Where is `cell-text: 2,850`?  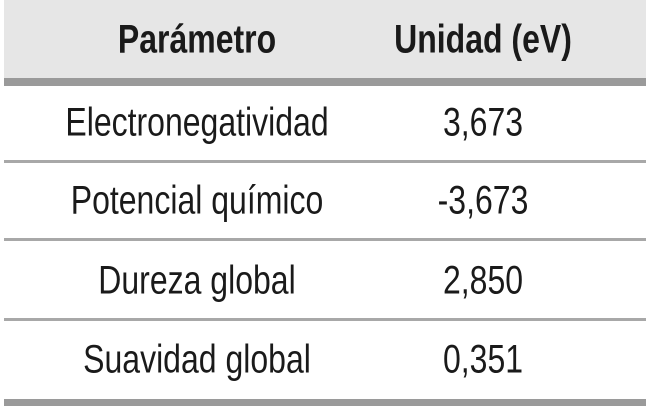
cell-text: 2,850 is located at coordinates (483, 279).